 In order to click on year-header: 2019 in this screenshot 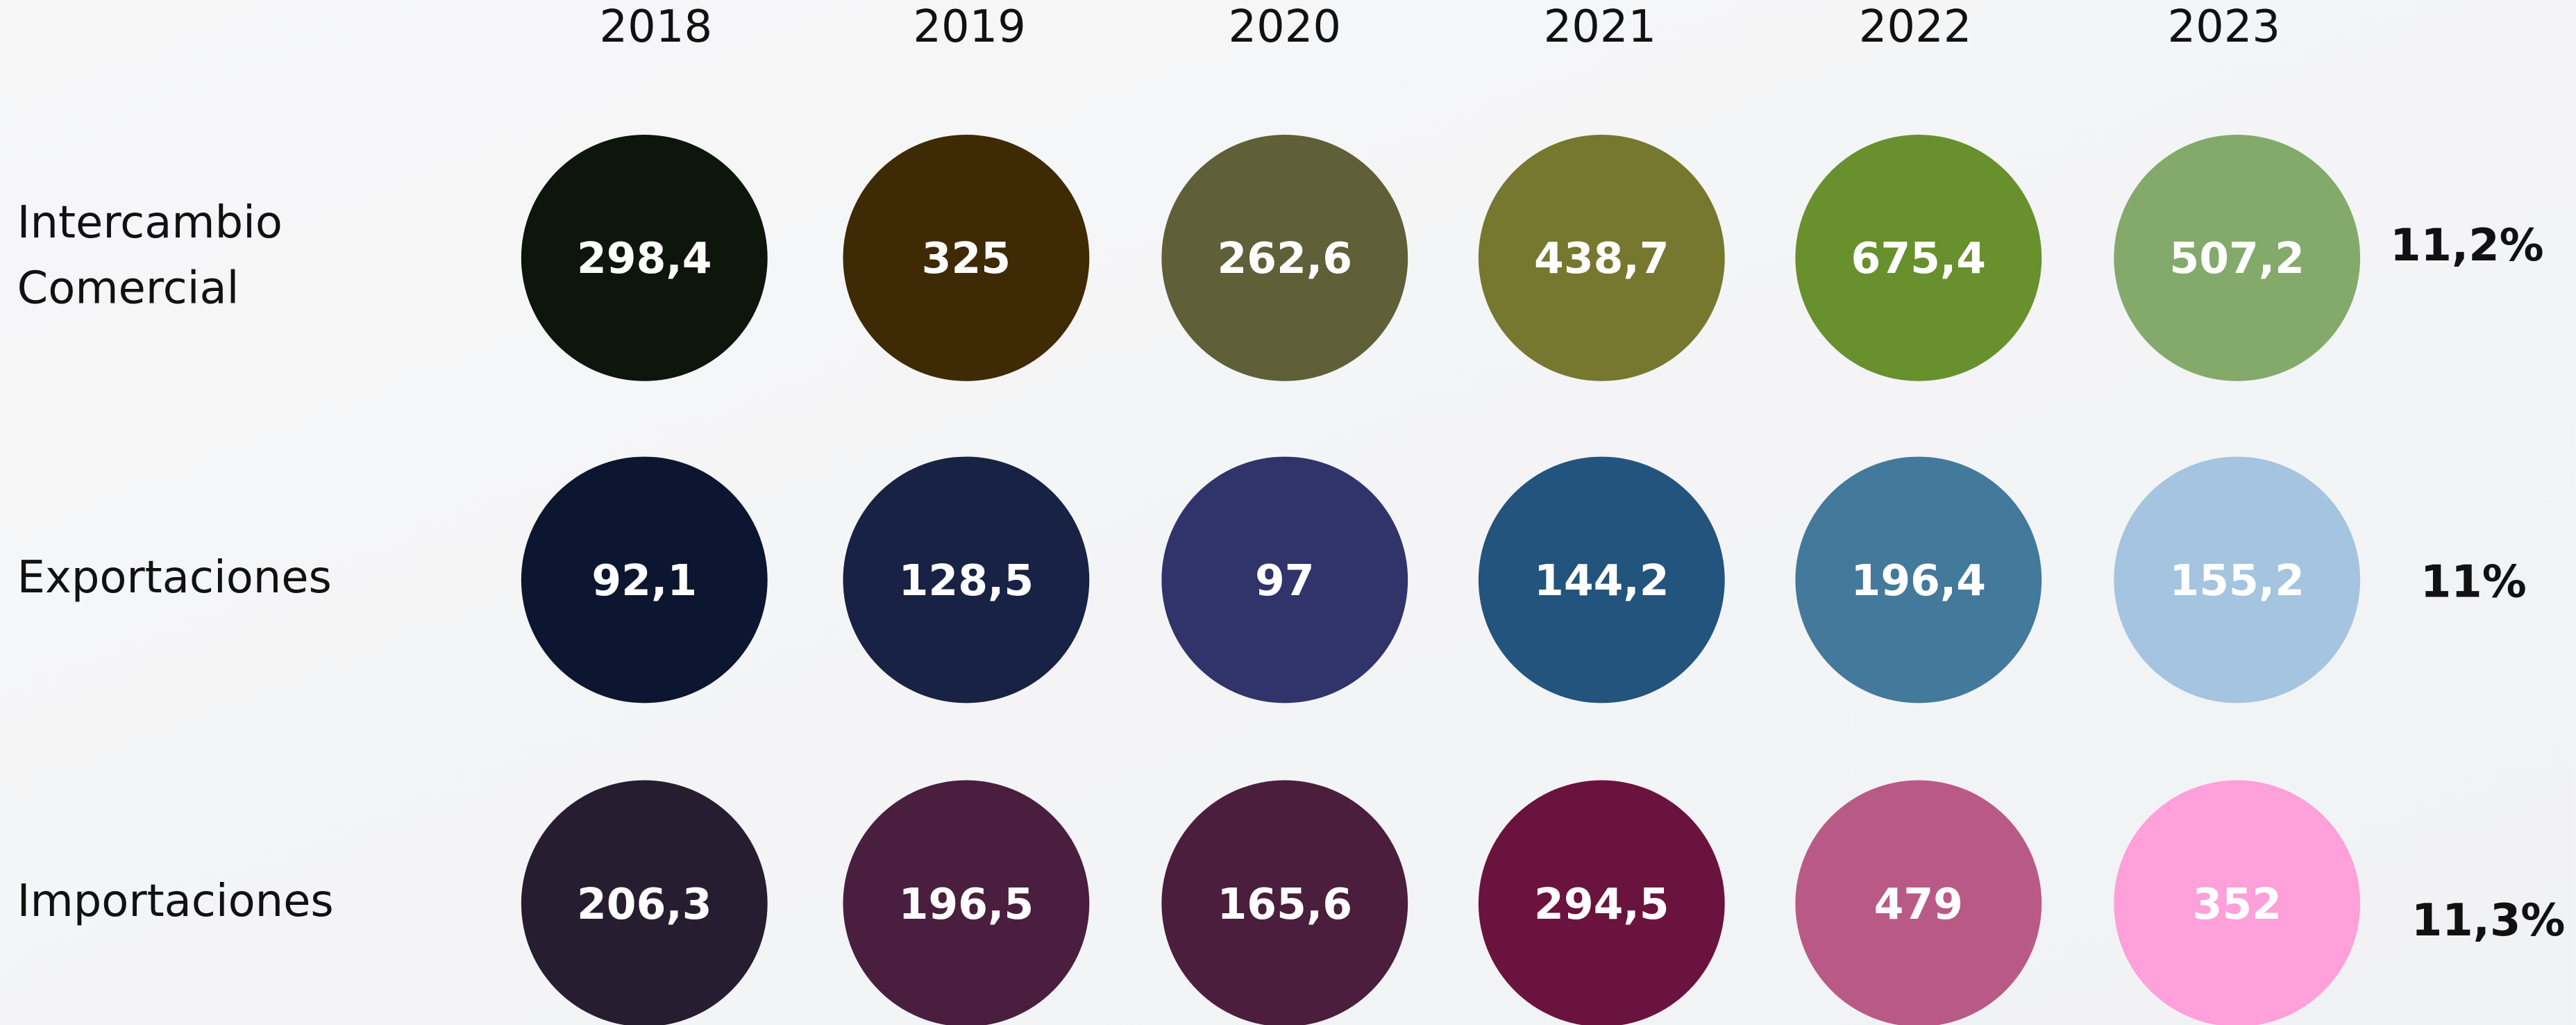, I will do `click(969, 27)`.